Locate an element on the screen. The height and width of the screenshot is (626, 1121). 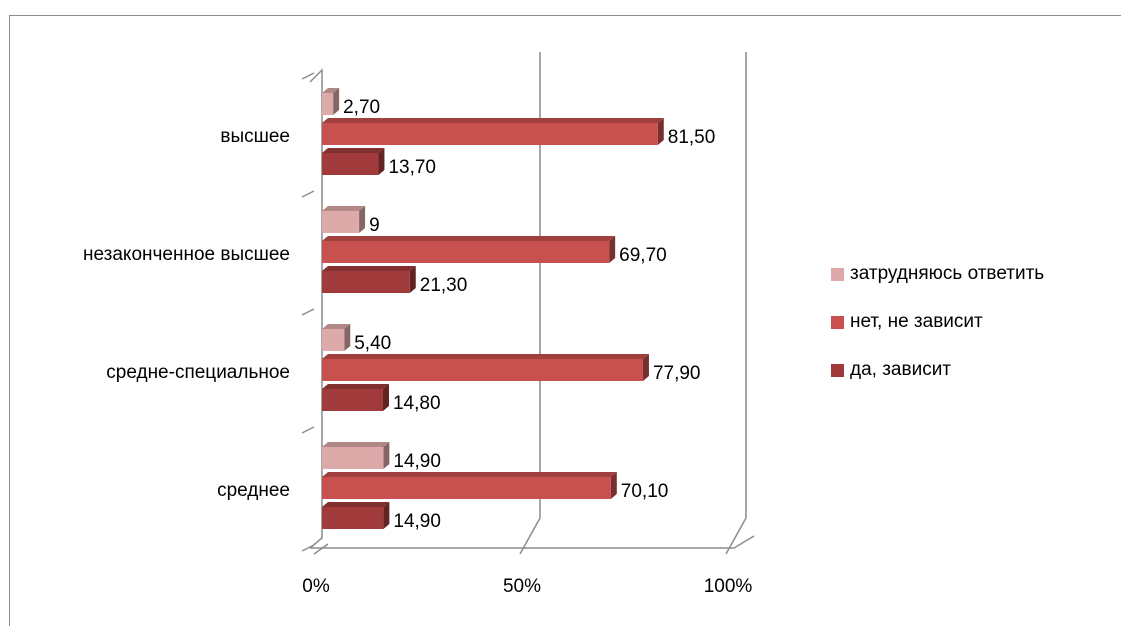
x-tick-label: 0% is located at coordinates (316, 586).